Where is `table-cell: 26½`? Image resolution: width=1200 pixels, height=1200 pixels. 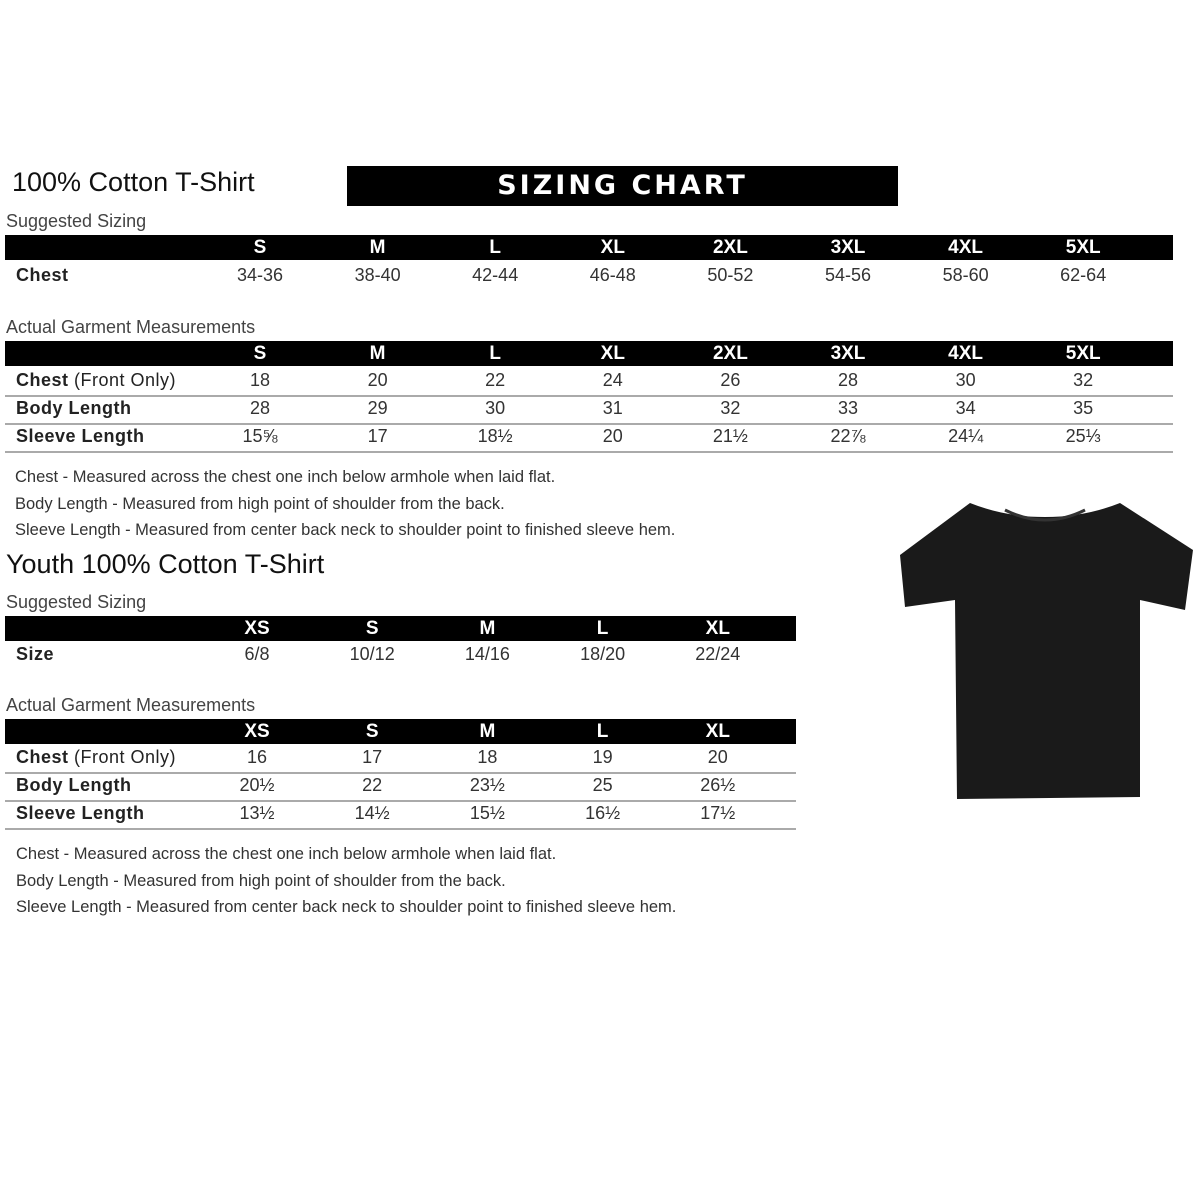
table-cell: 26½ is located at coordinates (718, 785).